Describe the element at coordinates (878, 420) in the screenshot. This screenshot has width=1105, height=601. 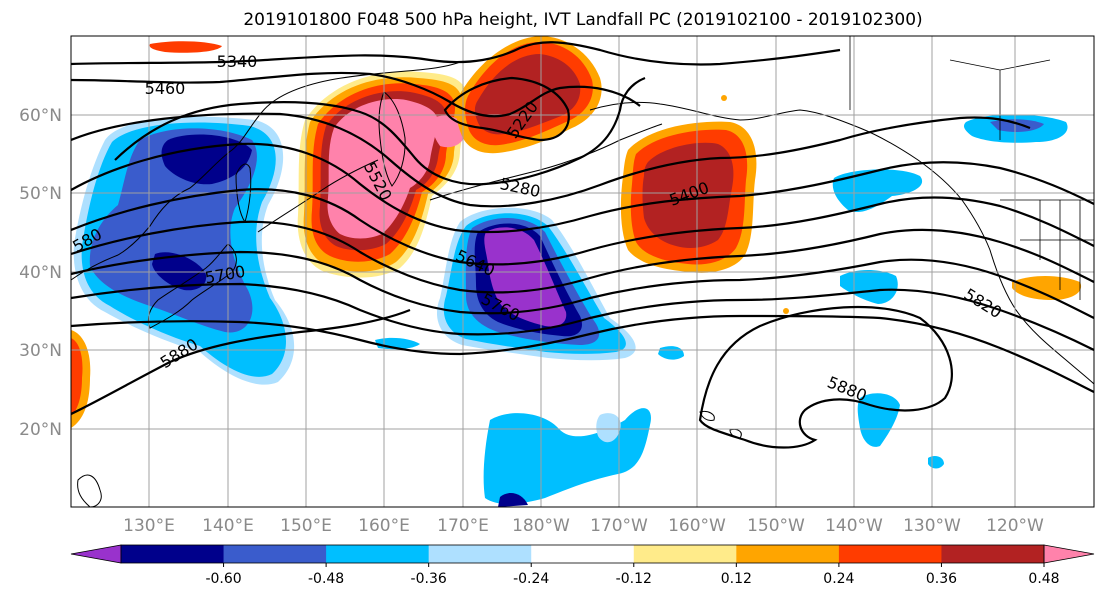
I see `neg-region-hawaii` at that location.